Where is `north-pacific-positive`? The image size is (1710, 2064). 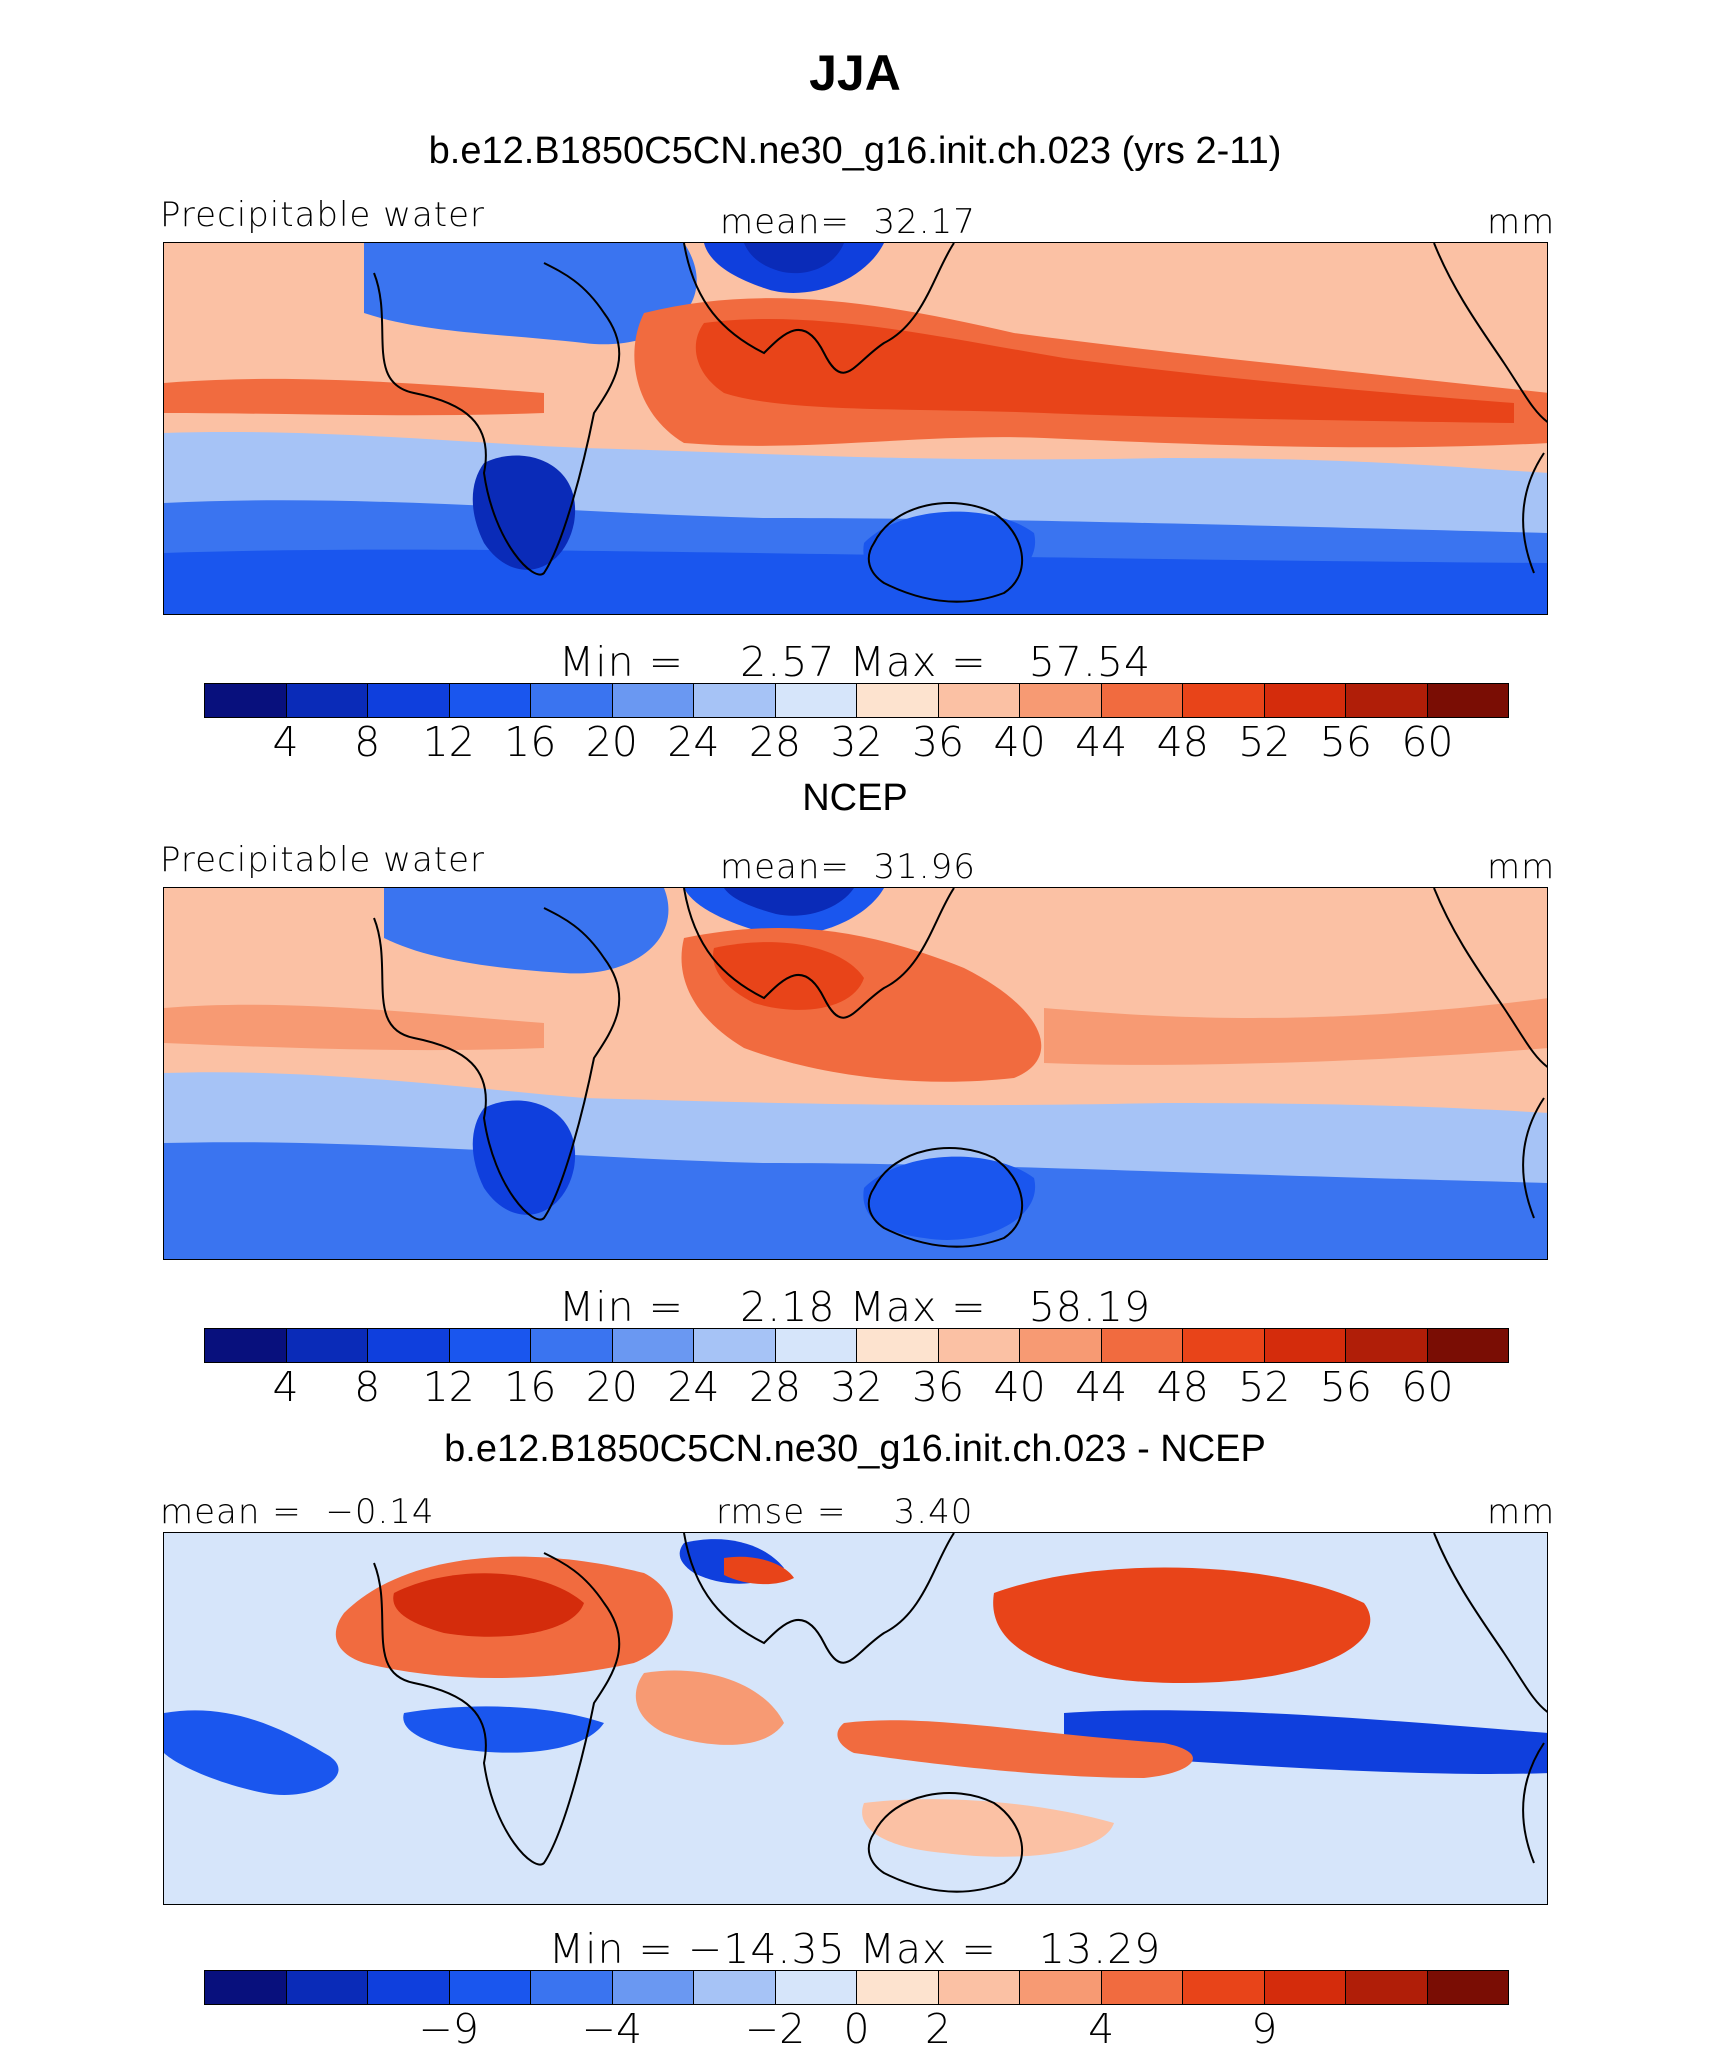
north-pacific-positive is located at coordinates (1182, 1625).